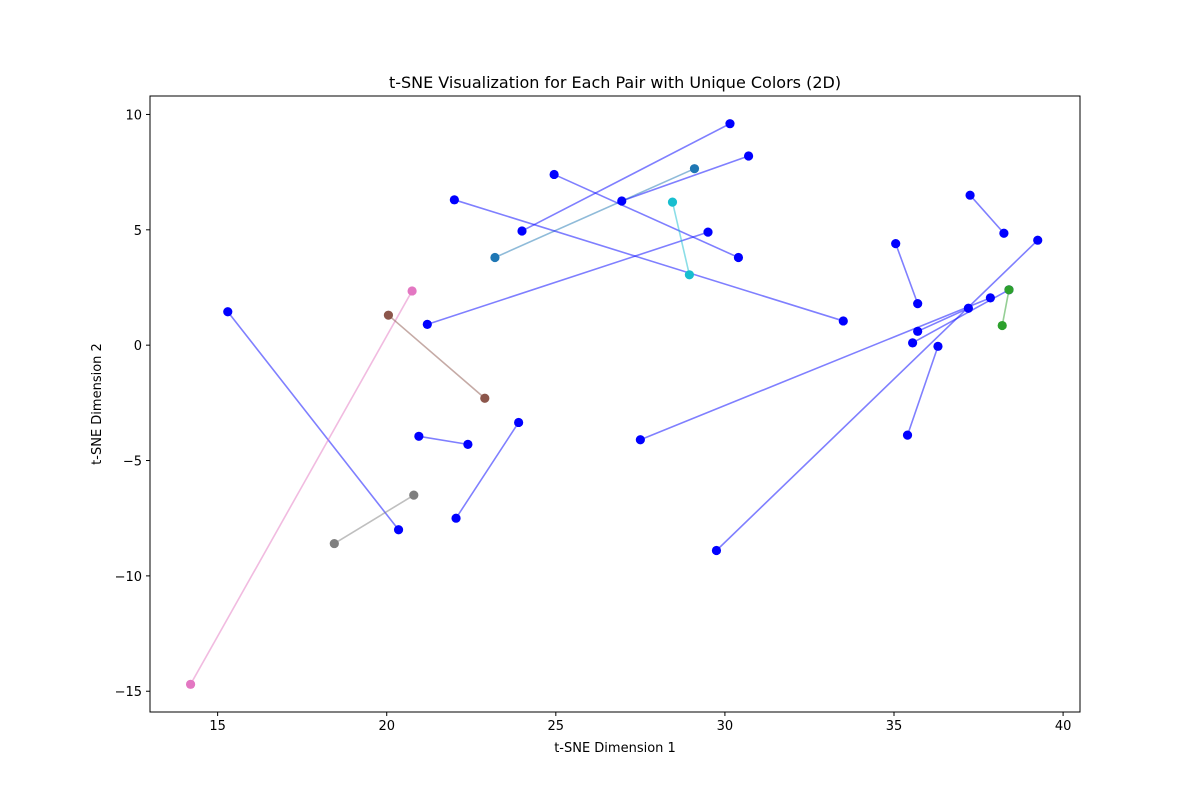 The width and height of the screenshot is (1200, 804). I want to click on y-tick-label: −10, so click(128, 577).